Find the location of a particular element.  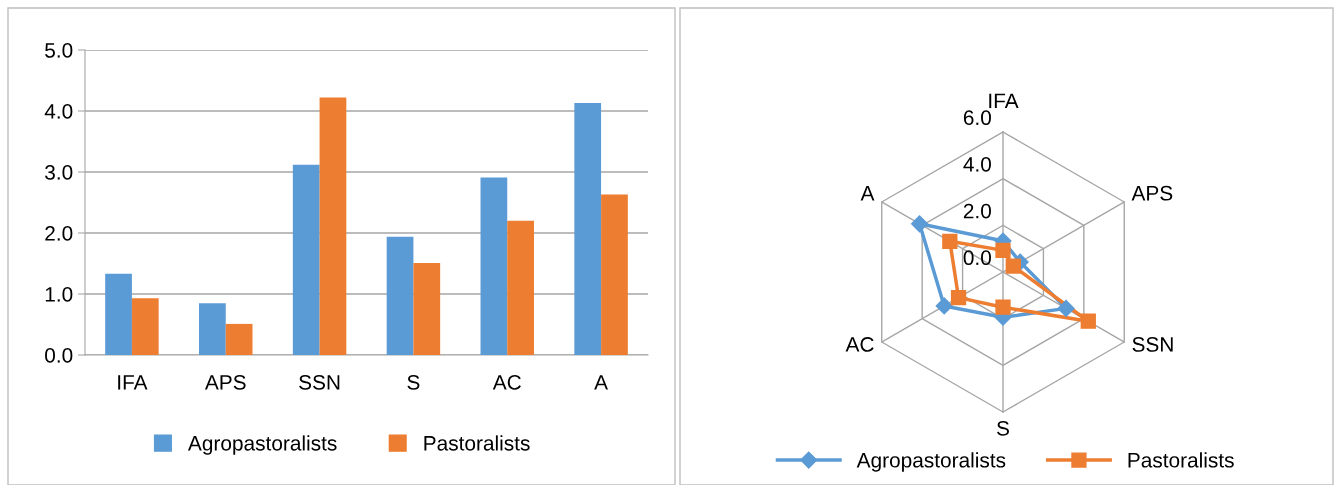

spoke-label: APS is located at coordinates (1152, 193).